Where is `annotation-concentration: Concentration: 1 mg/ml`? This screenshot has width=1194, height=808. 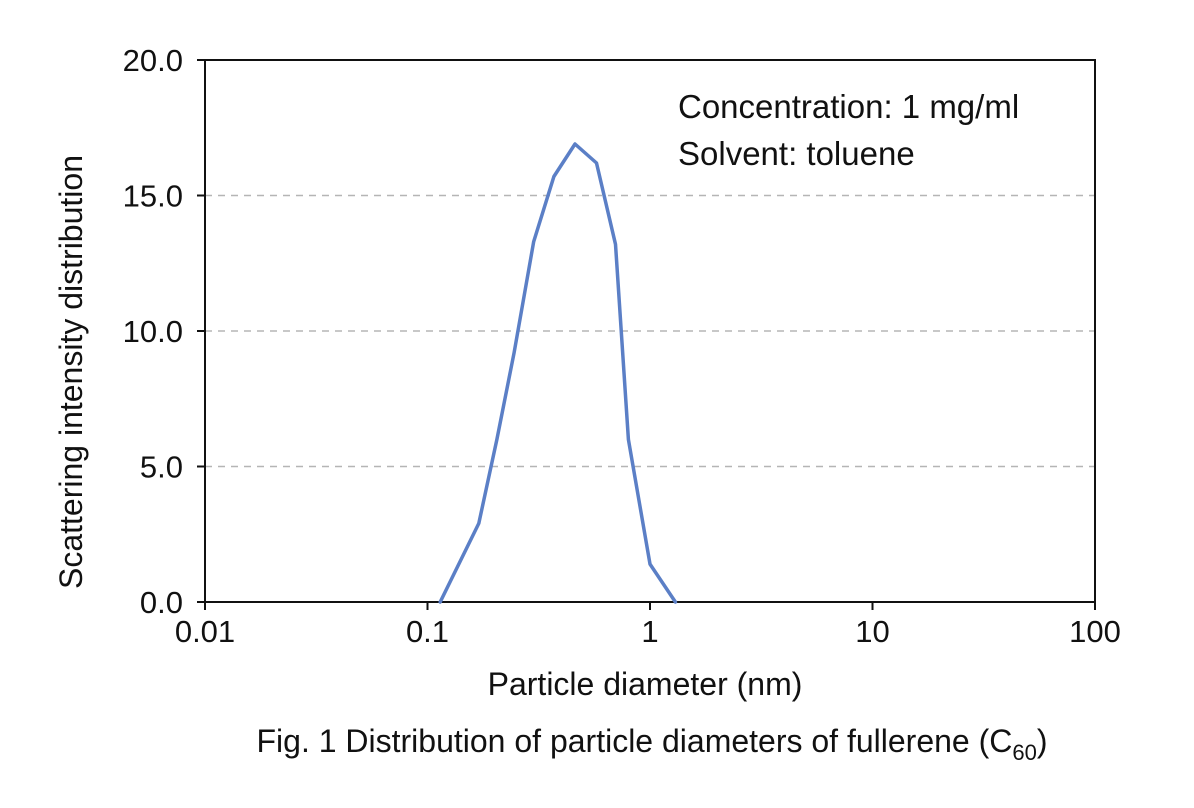 annotation-concentration: Concentration: 1 mg/ml is located at coordinates (848, 106).